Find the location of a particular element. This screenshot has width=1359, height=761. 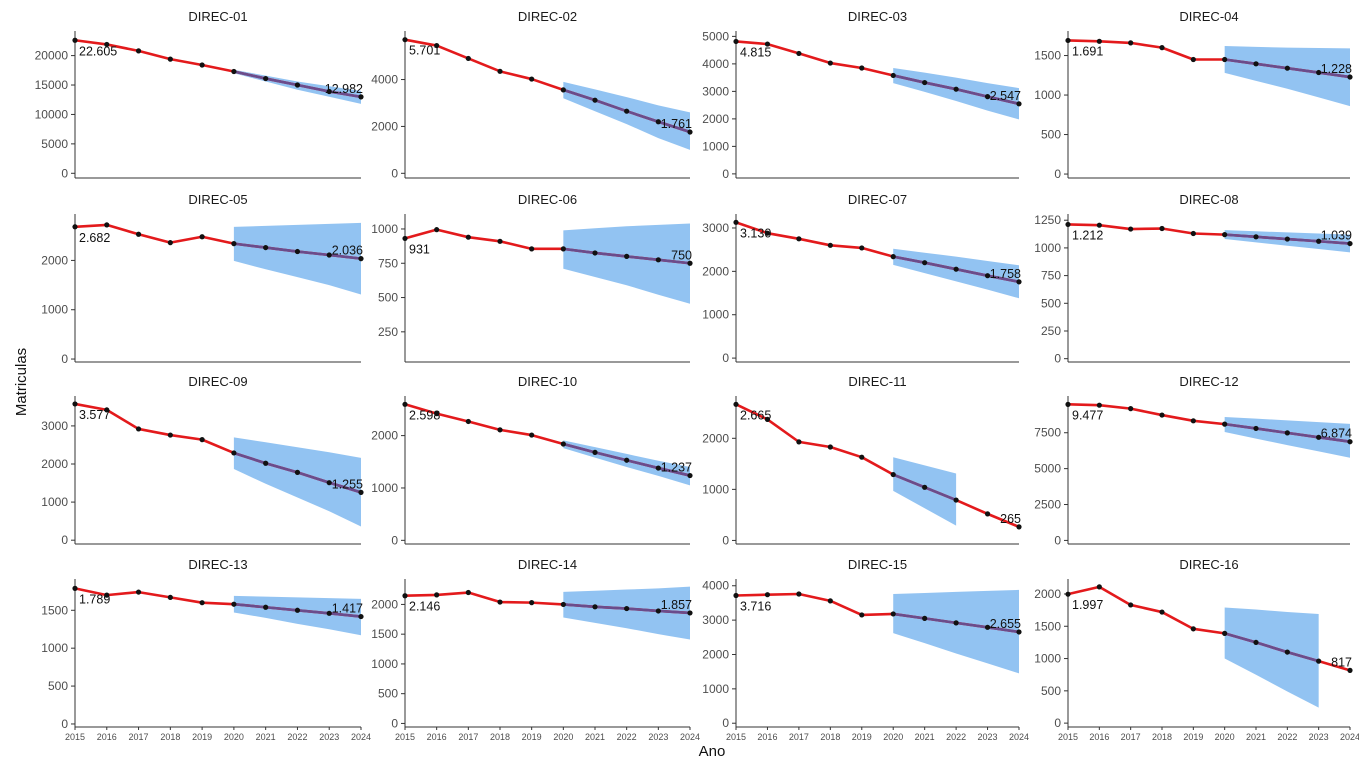

y-tick-label: 750 is located at coordinates (1051, 276).